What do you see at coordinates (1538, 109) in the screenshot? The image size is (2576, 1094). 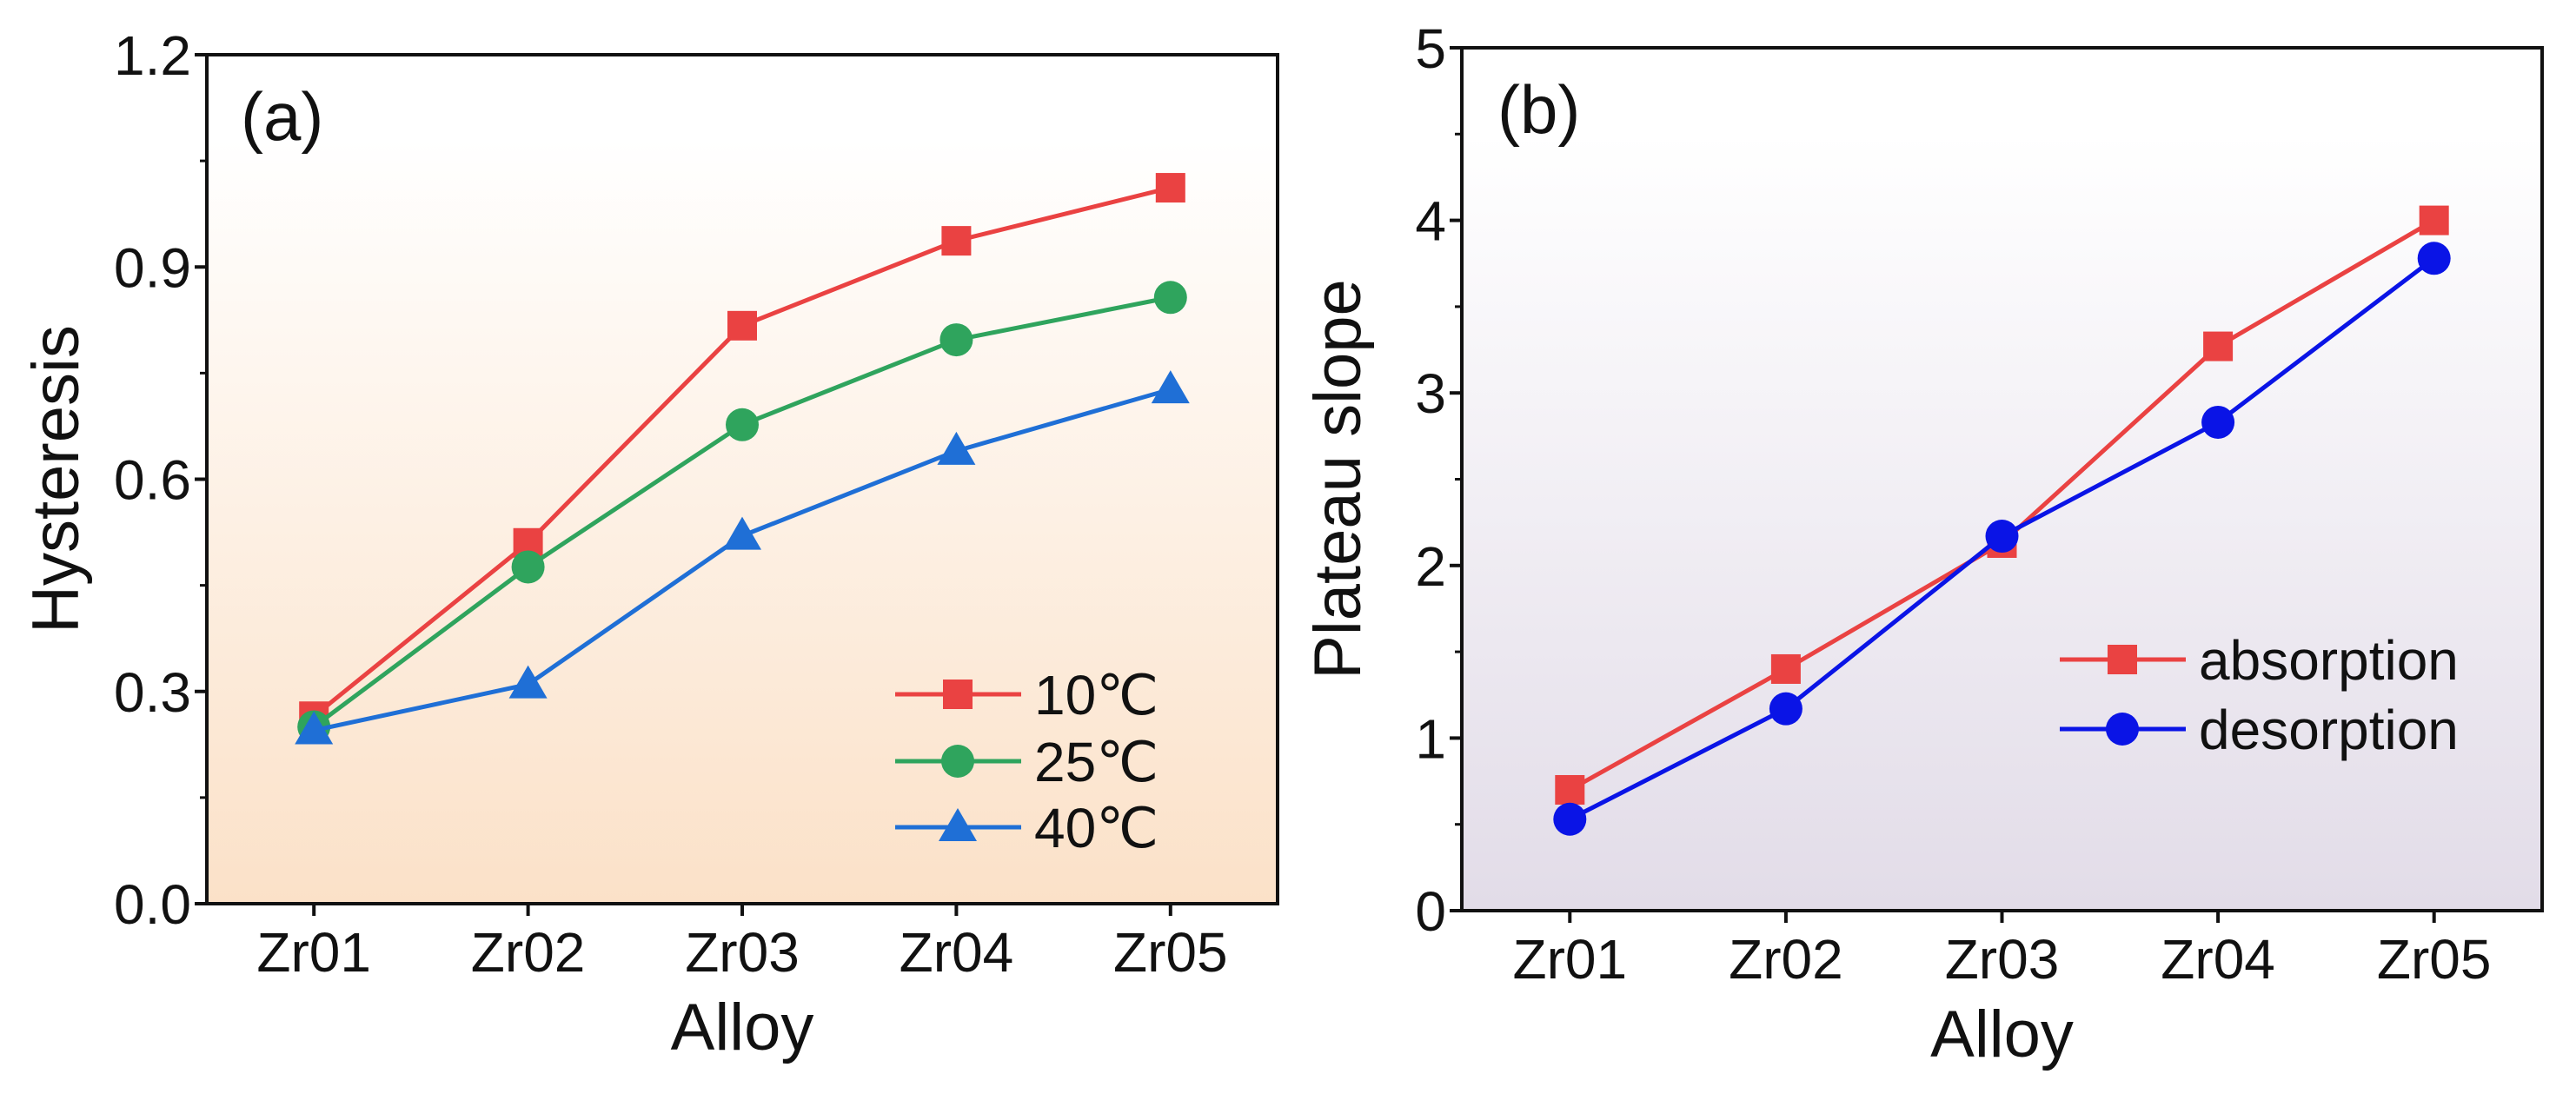 I see `panel-label: (b)` at bounding box center [1538, 109].